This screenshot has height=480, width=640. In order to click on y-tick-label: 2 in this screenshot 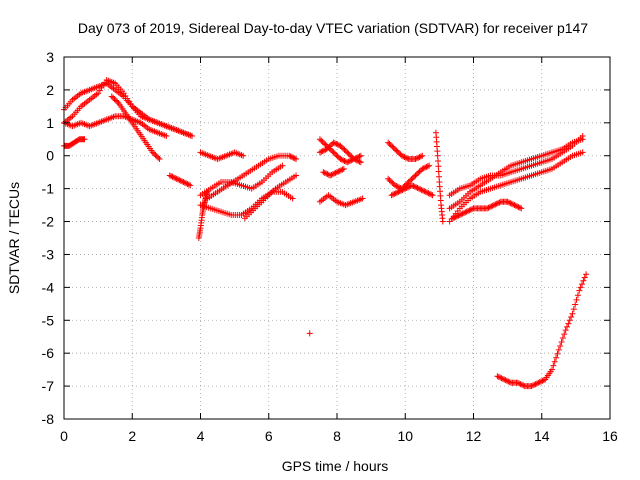, I will do `click(50, 90)`.